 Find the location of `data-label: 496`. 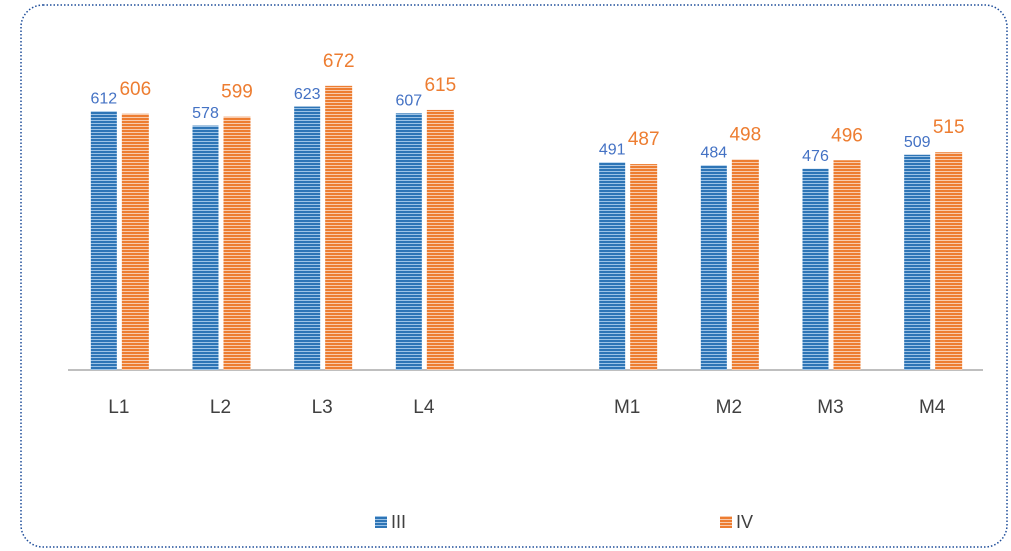

data-label: 496 is located at coordinates (847, 135).